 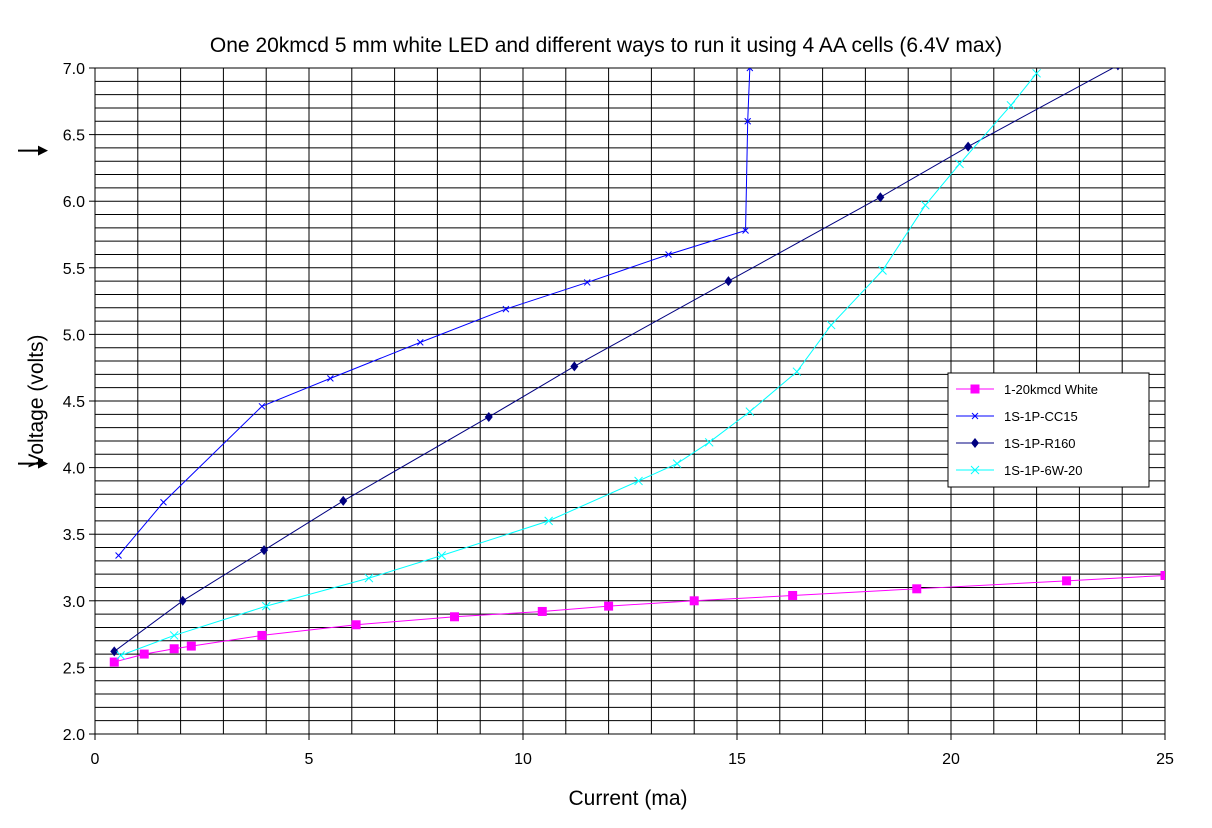 I want to click on legend-label: 1S-1P-CC15, so click(x=1041, y=416).